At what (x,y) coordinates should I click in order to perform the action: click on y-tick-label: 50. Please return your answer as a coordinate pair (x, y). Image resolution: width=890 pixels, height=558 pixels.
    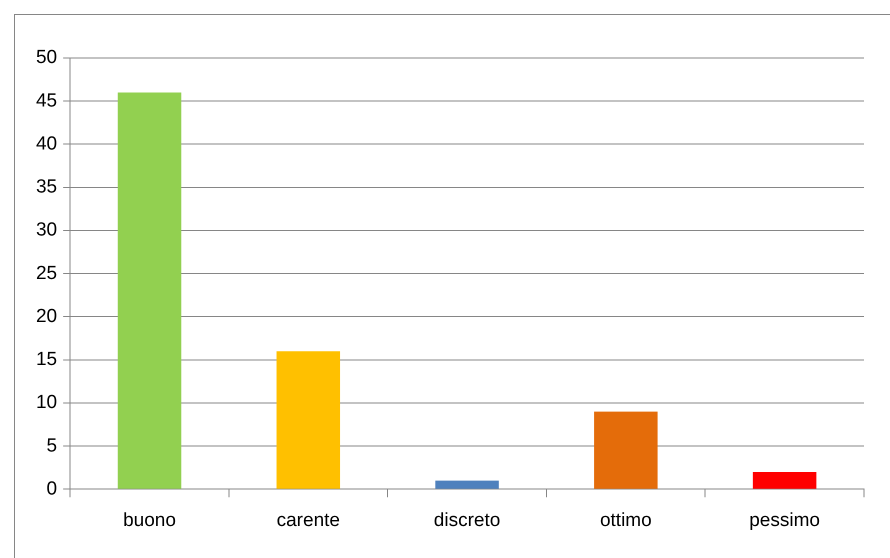
    Looking at the image, I should click on (47, 57).